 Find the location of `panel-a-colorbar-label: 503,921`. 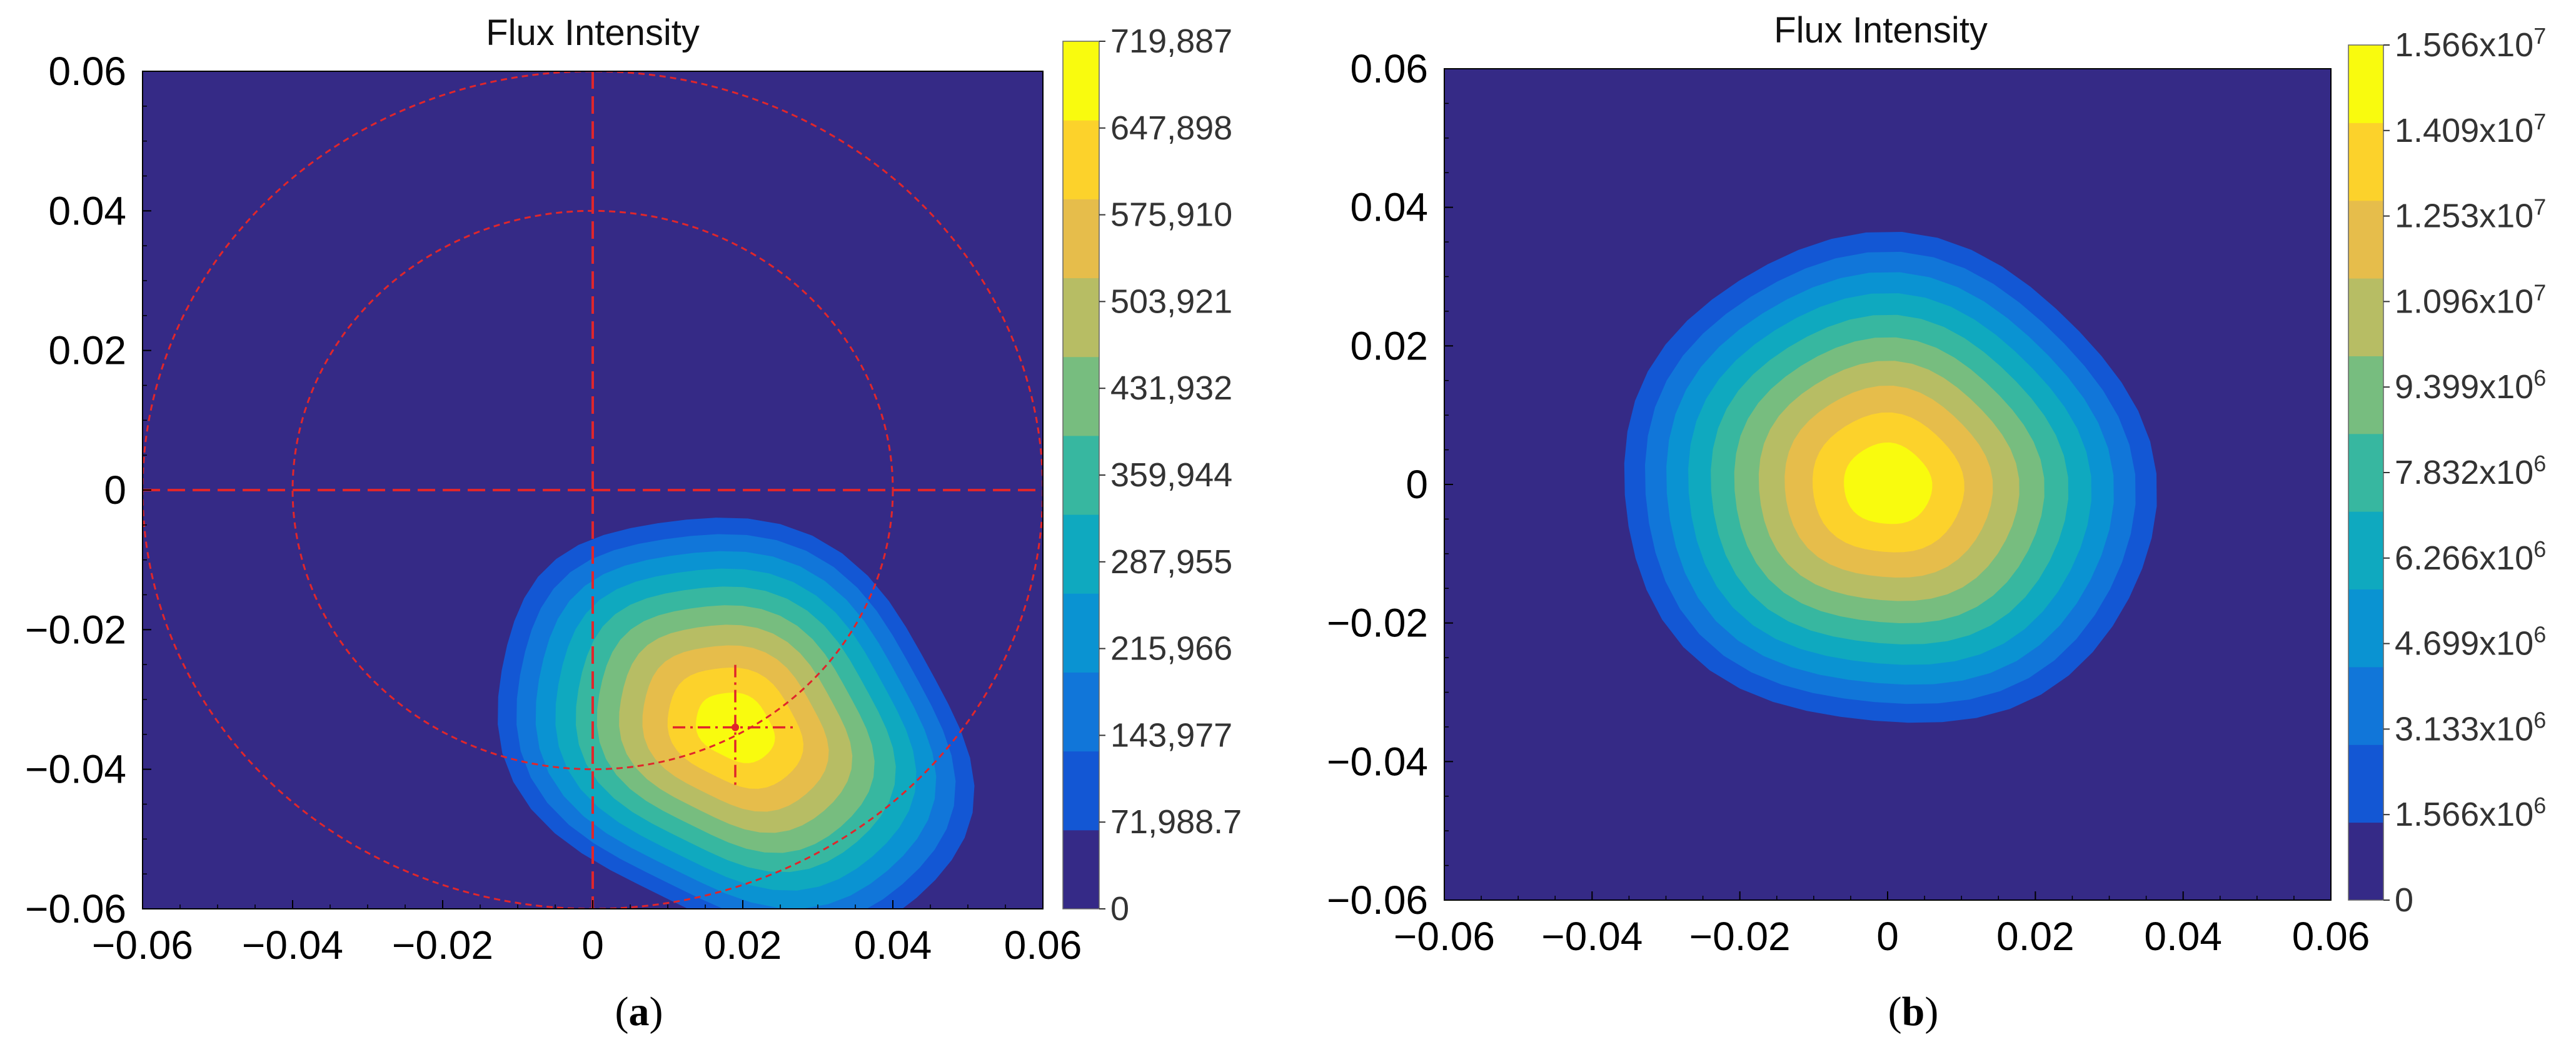

panel-a-colorbar-label: 503,921 is located at coordinates (1171, 301).